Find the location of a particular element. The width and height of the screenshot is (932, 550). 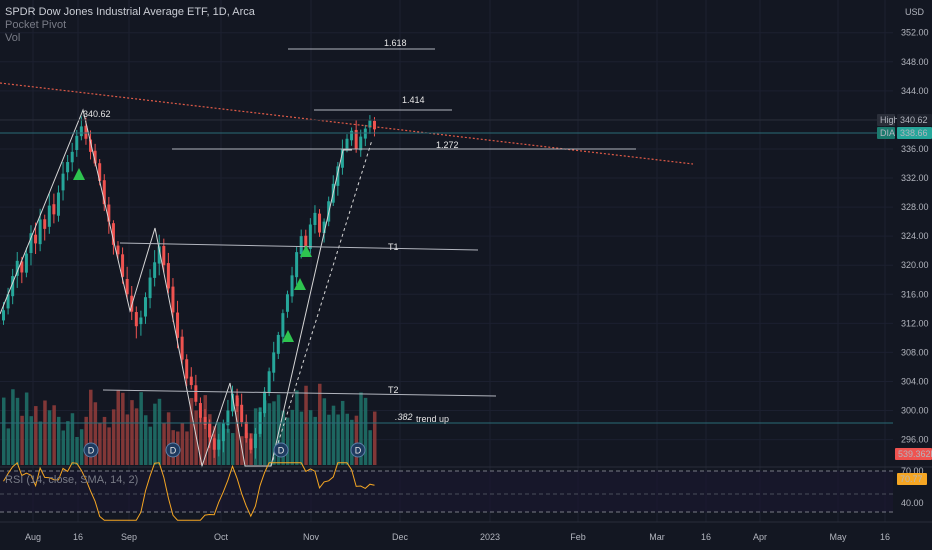

pocket-pivot-label: Pocket Pivot is located at coordinates (36, 25).